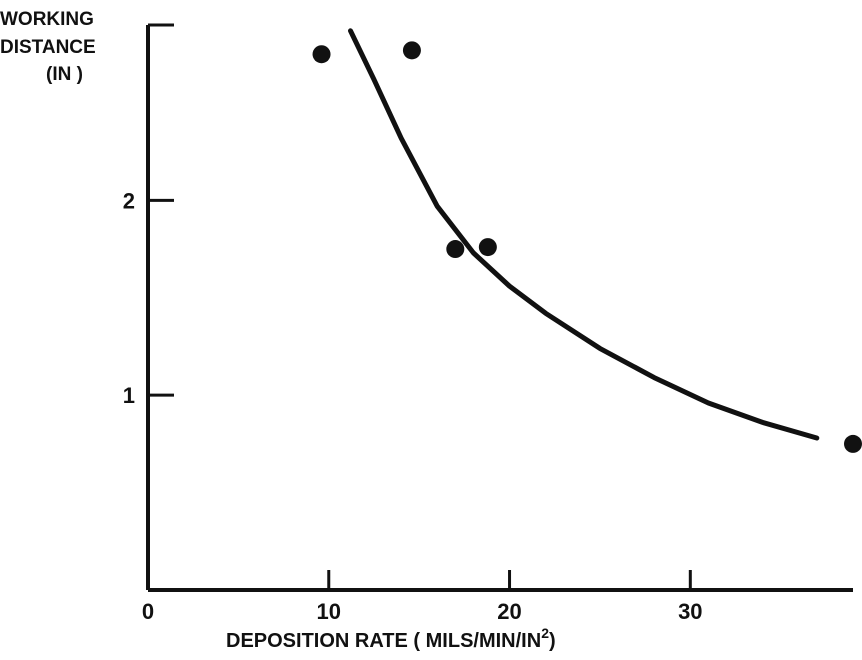 The height and width of the screenshot is (660, 862). I want to click on x-axis-label: DEPOSITION RATE ( MILS/MIN/IN2), so click(391, 638).